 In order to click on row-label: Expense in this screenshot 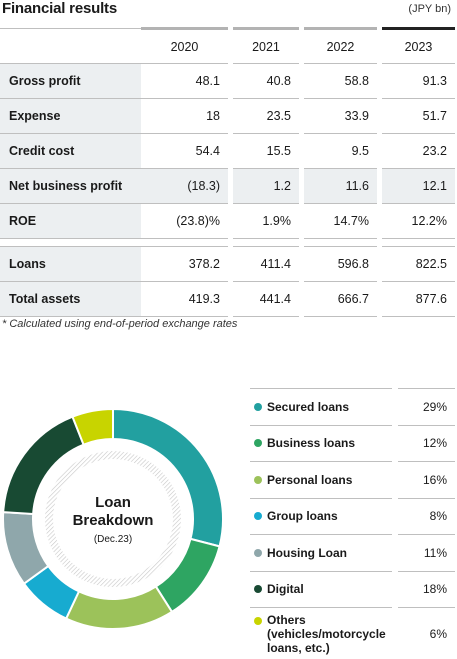, I will do `click(70, 116)`.